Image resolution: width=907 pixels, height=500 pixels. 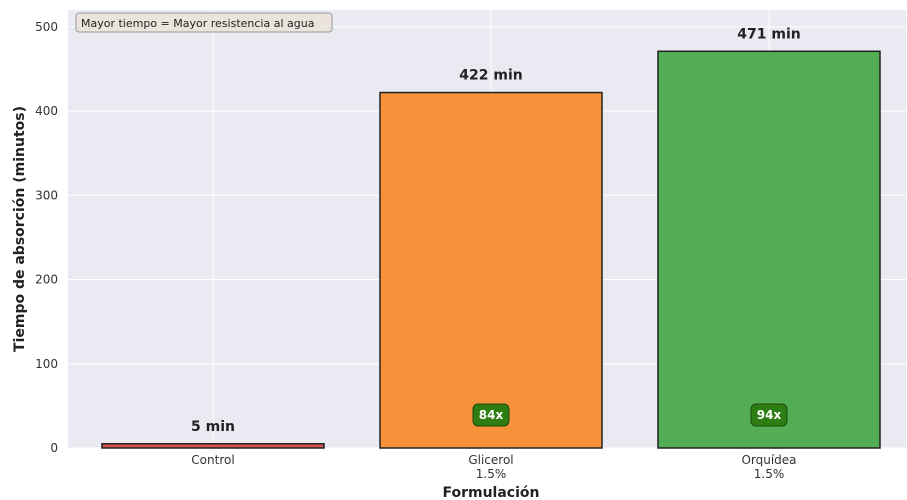 What do you see at coordinates (768, 34) in the screenshot?
I see `bar-value-label: 471 min` at bounding box center [768, 34].